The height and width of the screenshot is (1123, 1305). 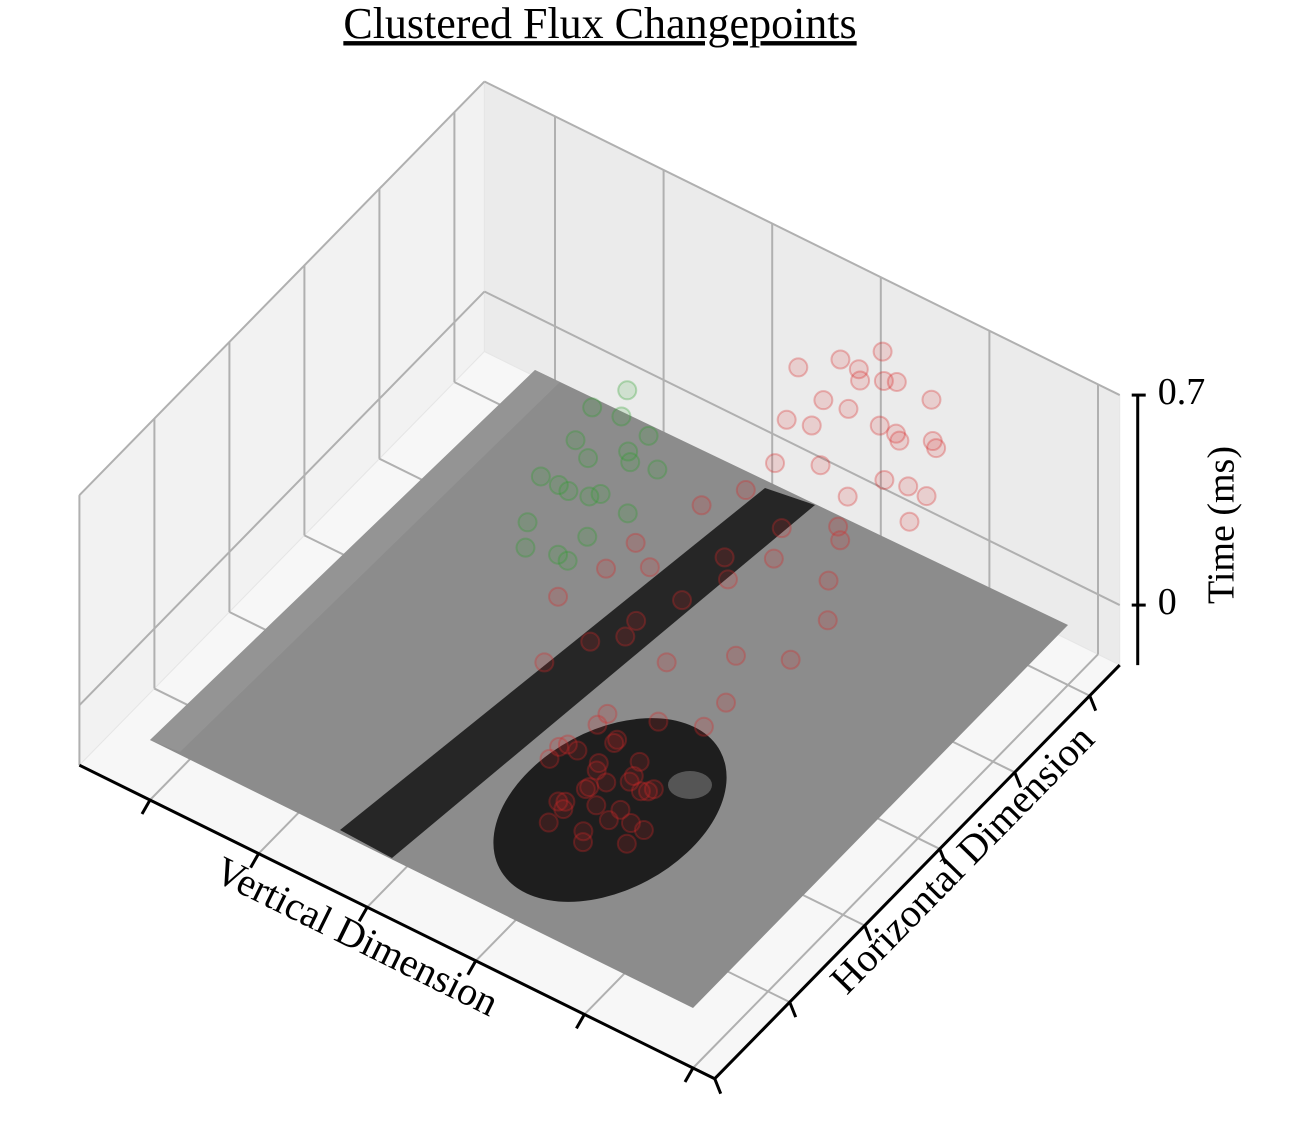 I want to click on z-axis-label: Time (ms), so click(x=1222, y=525).